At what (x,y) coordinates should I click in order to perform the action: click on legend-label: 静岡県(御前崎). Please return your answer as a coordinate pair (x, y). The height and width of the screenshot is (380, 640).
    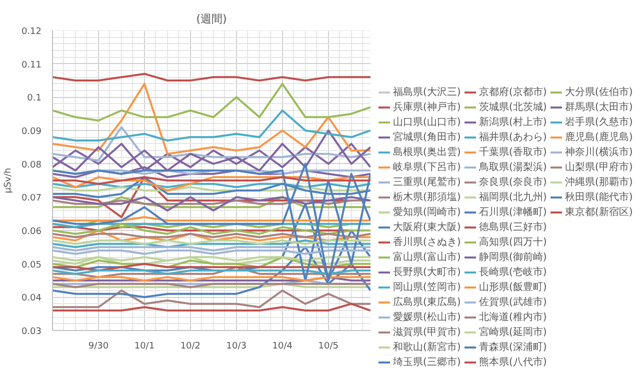
    Looking at the image, I should click on (513, 257).